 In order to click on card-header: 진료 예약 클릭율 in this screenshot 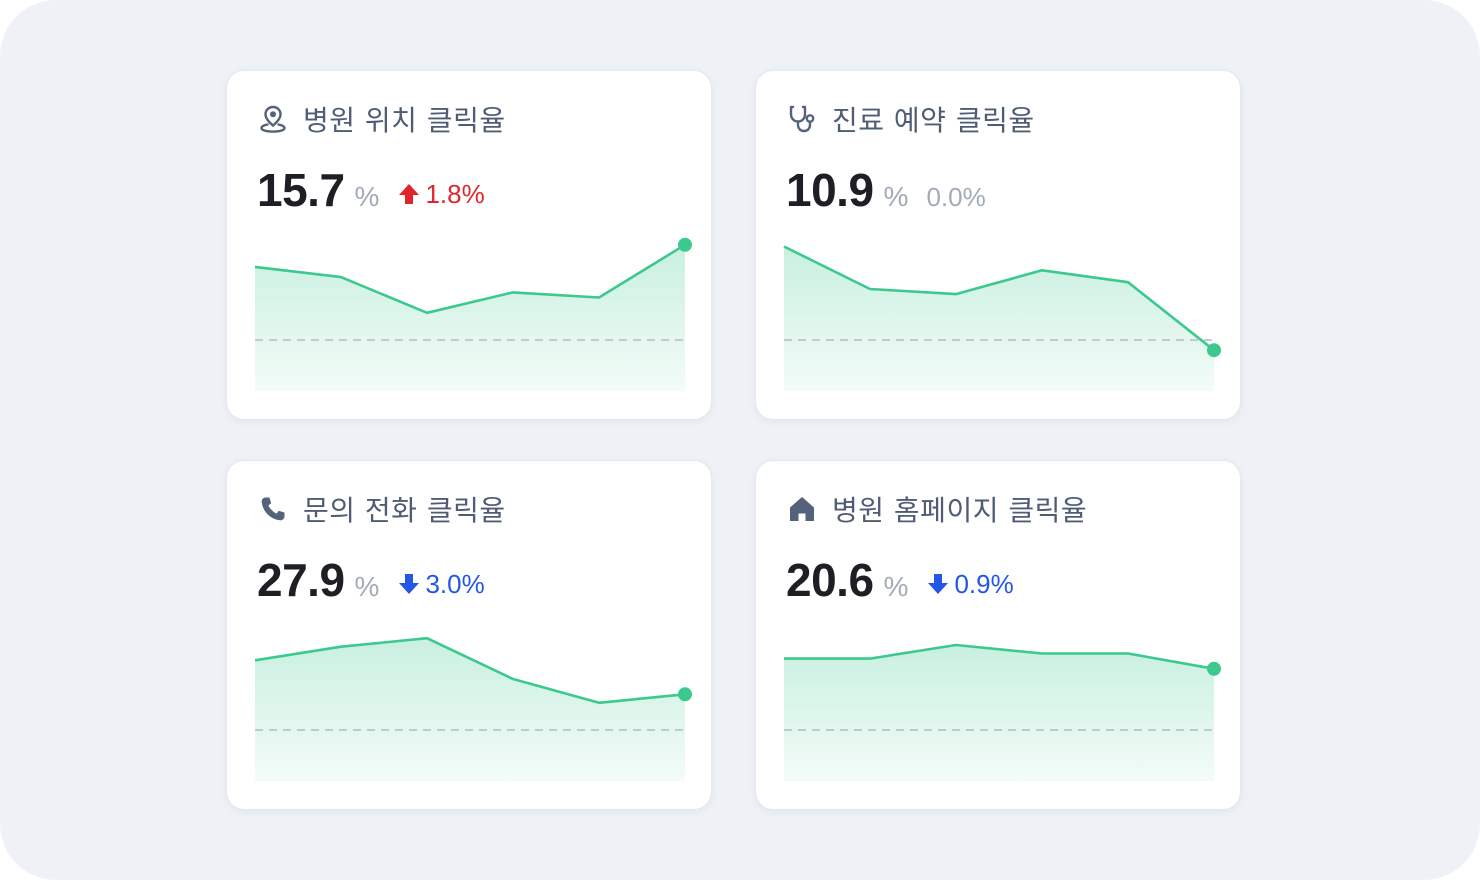, I will do `click(910, 119)`.